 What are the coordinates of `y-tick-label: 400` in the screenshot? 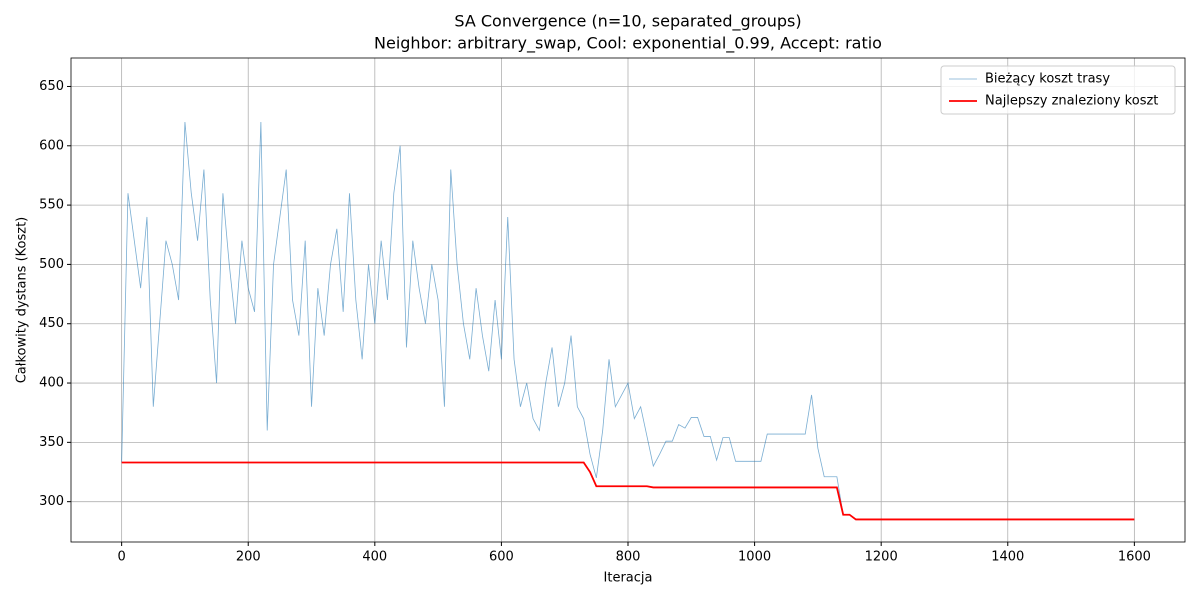 It's located at (51, 383).